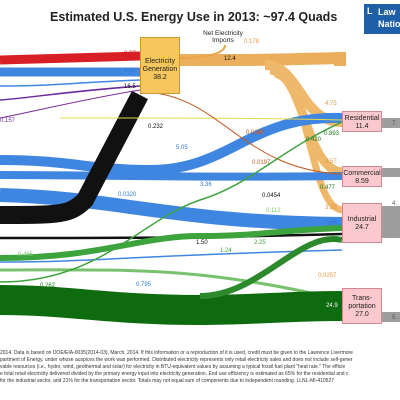 The image size is (400, 400). Describe the element at coordinates (387, 12) in the screenshot. I see `logo-line-1: Law` at that location.